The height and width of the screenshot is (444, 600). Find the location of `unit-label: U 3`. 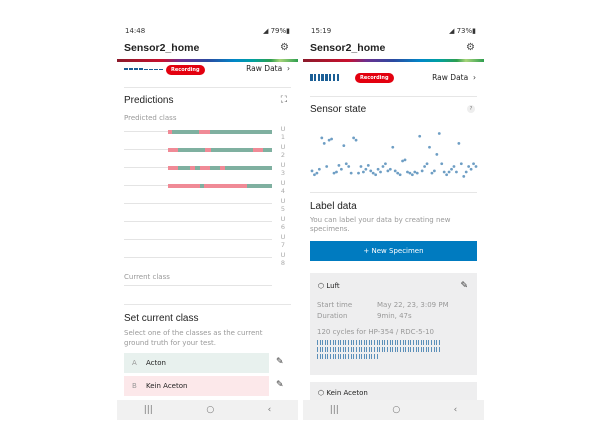

unit-label: U 3 is located at coordinates (283, 169).